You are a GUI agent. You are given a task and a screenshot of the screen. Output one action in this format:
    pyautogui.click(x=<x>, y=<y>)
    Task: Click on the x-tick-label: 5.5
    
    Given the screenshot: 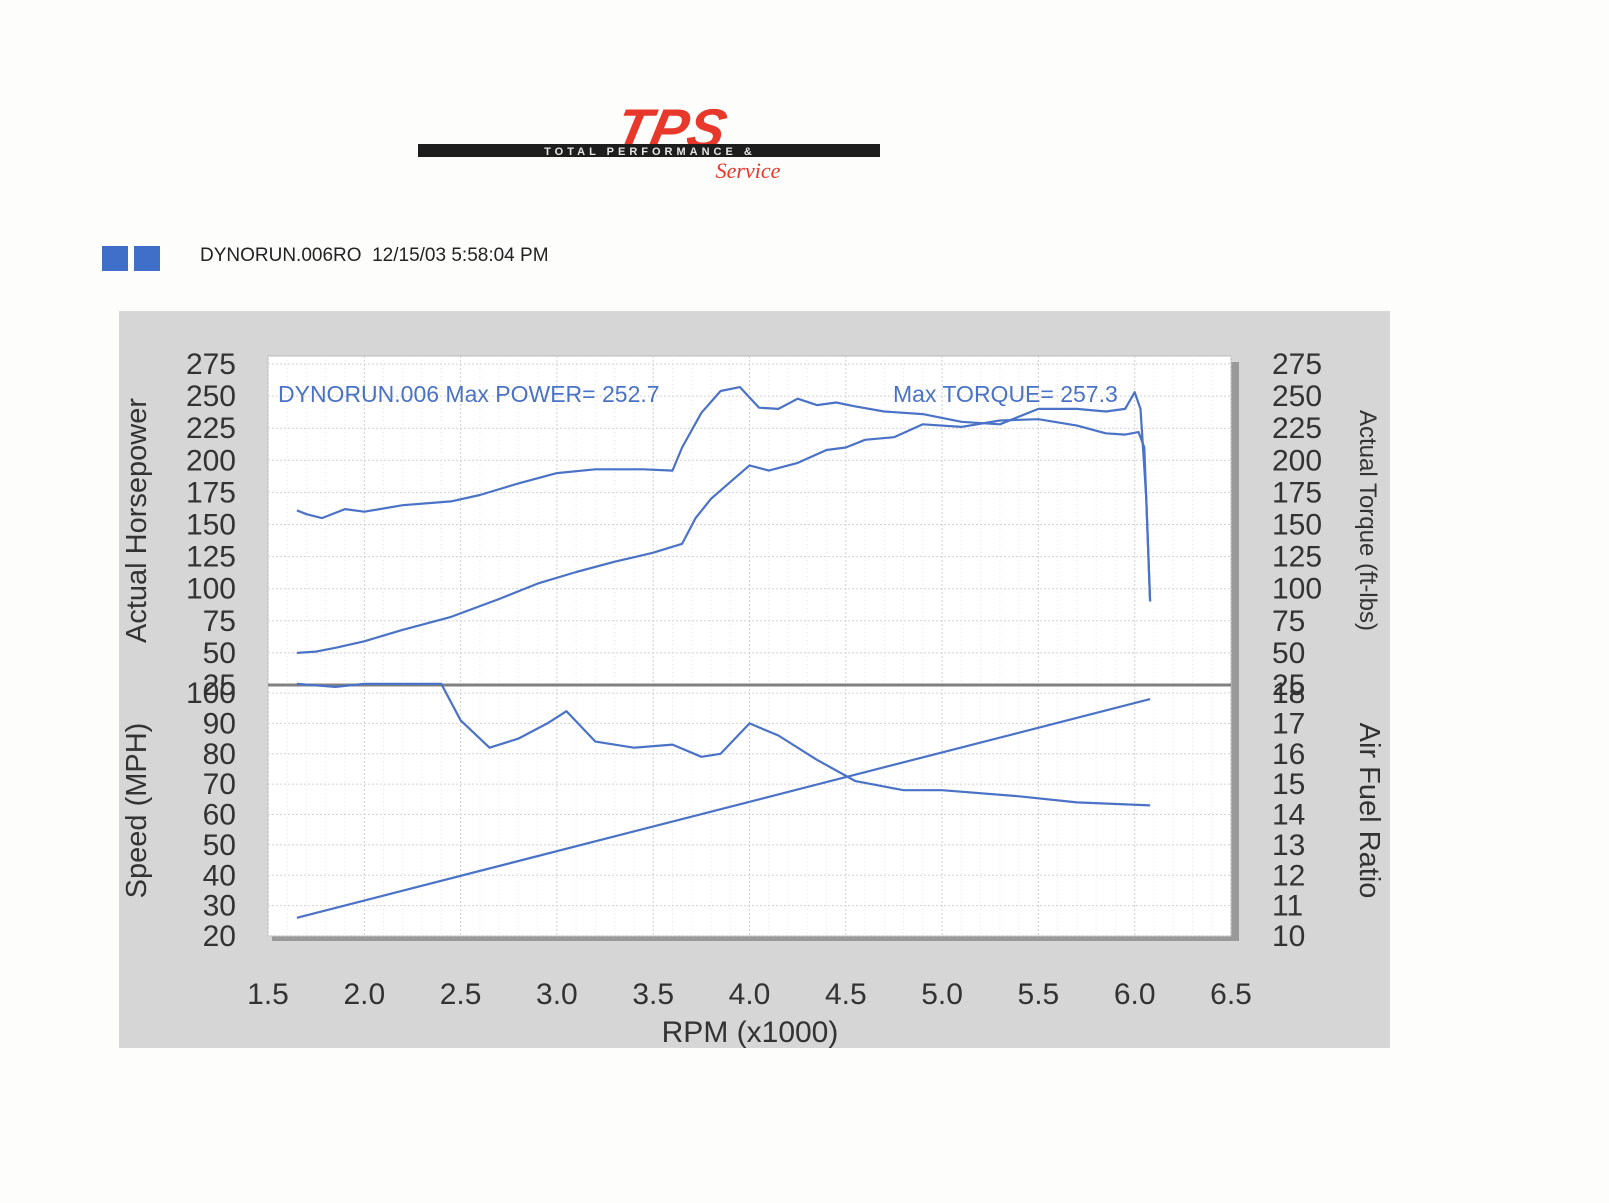 What is the action you would take?
    pyautogui.click(x=1039, y=994)
    